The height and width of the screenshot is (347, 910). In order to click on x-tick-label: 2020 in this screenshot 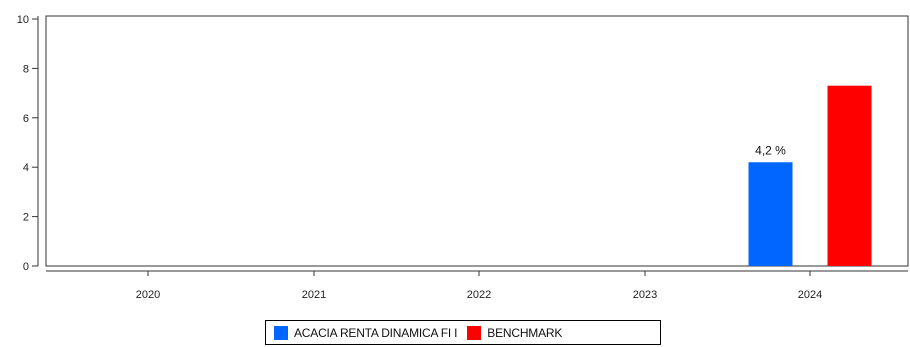, I will do `click(148, 295)`.